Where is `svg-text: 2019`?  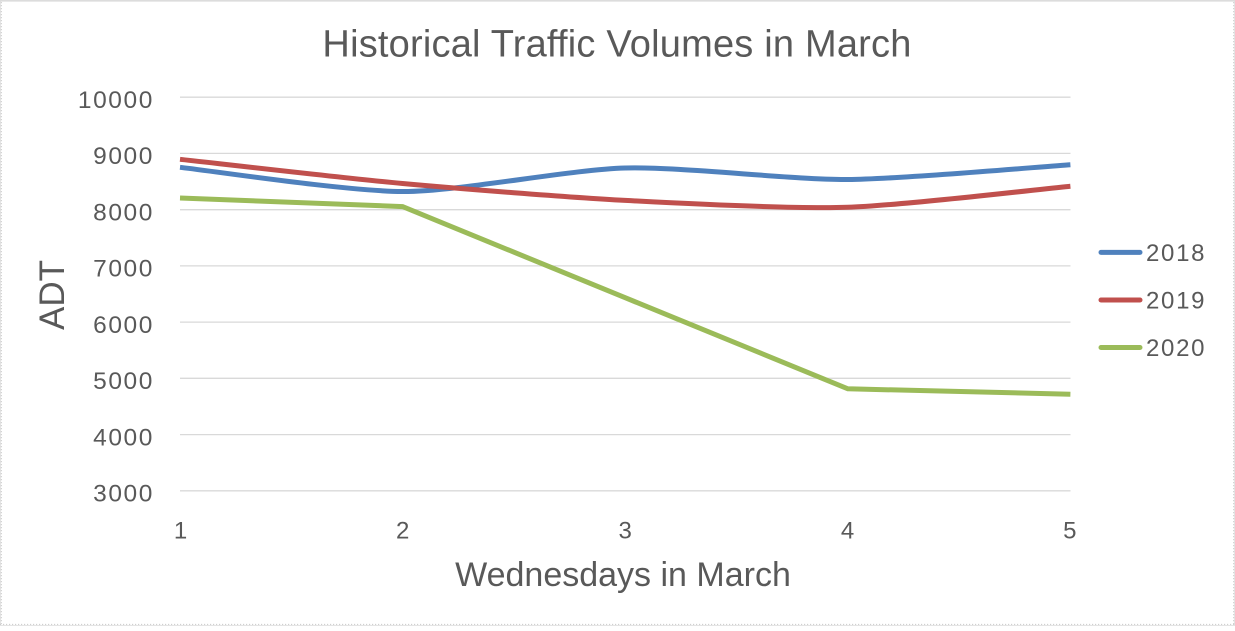 svg-text: 2019 is located at coordinates (1176, 301).